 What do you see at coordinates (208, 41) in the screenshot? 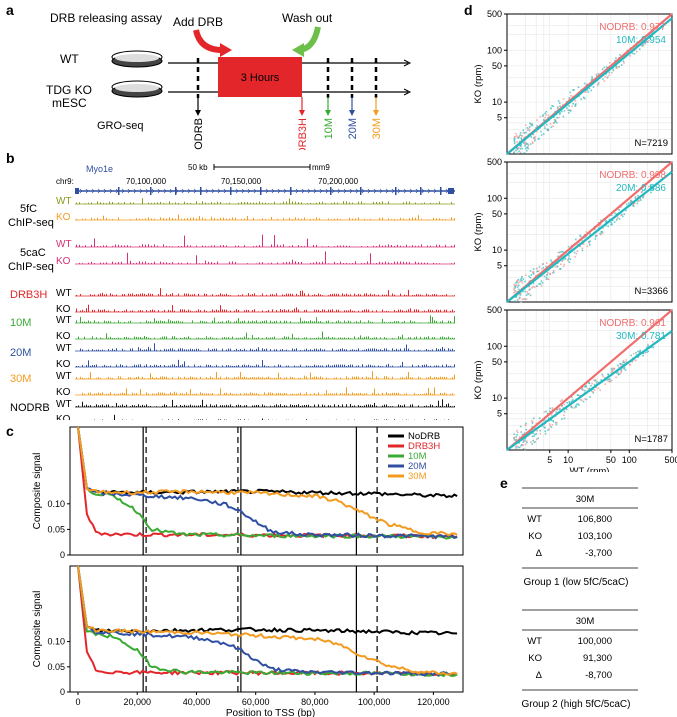
I see `add-drb-arrow` at bounding box center [208, 41].